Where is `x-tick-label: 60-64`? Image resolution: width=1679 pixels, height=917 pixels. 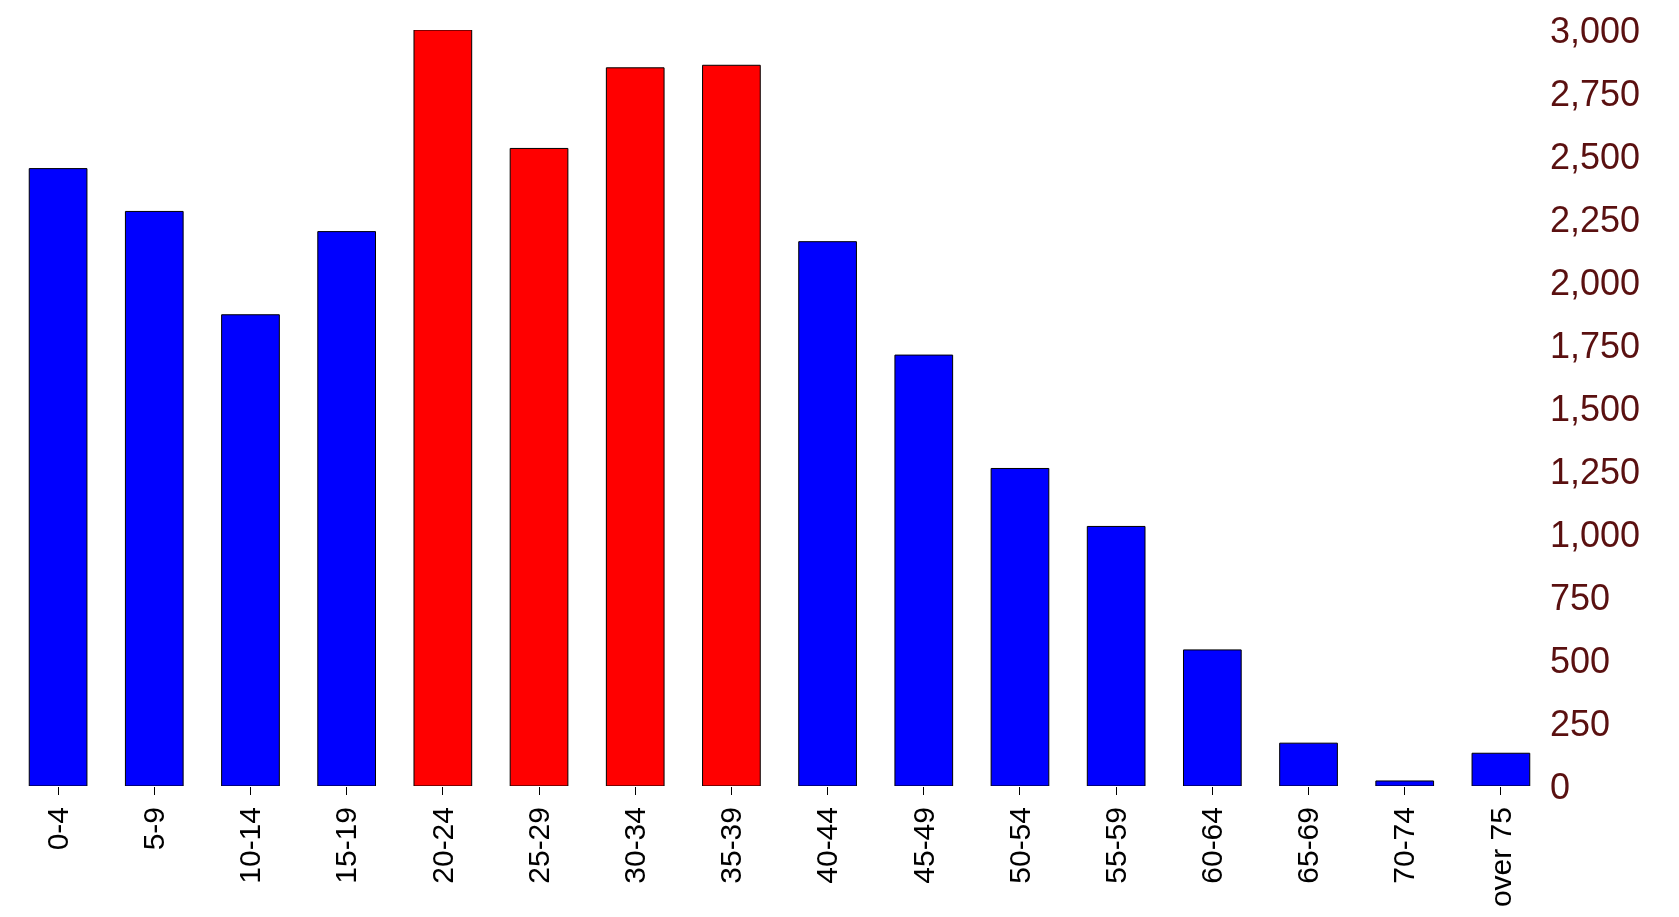
x-tick-label: 60-64 is located at coordinates (1212, 845).